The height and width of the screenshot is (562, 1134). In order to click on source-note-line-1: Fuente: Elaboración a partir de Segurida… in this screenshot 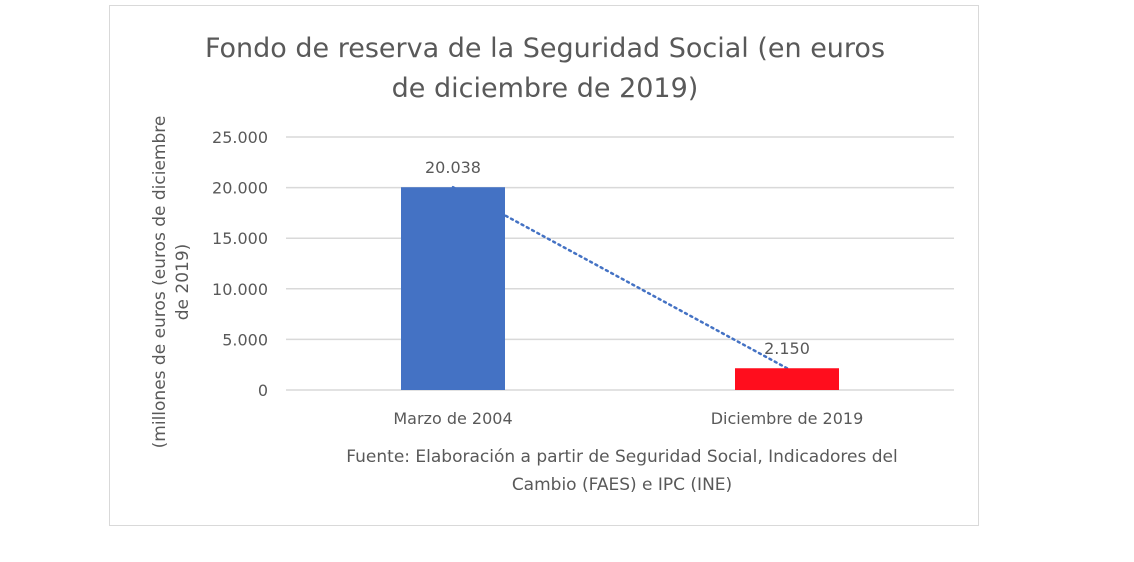, I will do `click(621, 457)`.